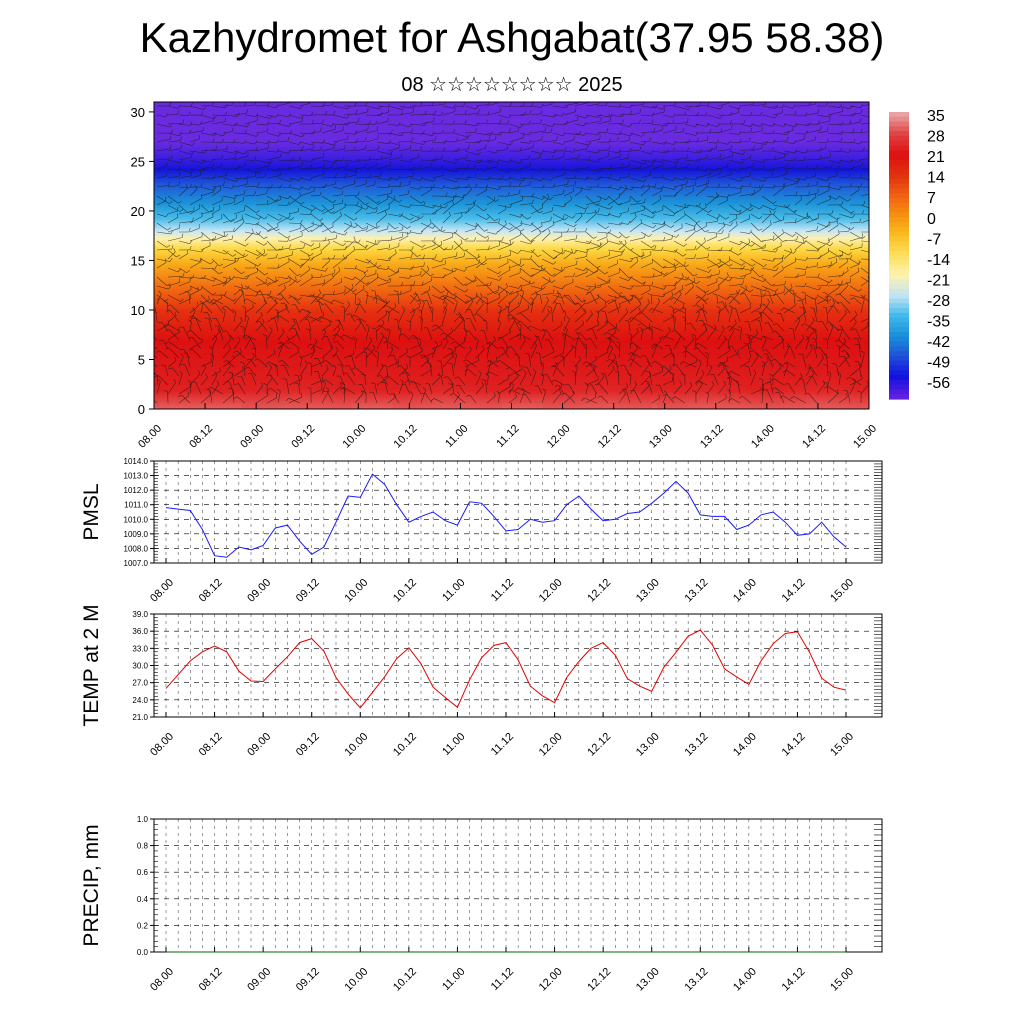 The width and height of the screenshot is (1024, 1024). What do you see at coordinates (453, 590) in the screenshot?
I see `pmsl-x-tick-label: 11.00` at bounding box center [453, 590].